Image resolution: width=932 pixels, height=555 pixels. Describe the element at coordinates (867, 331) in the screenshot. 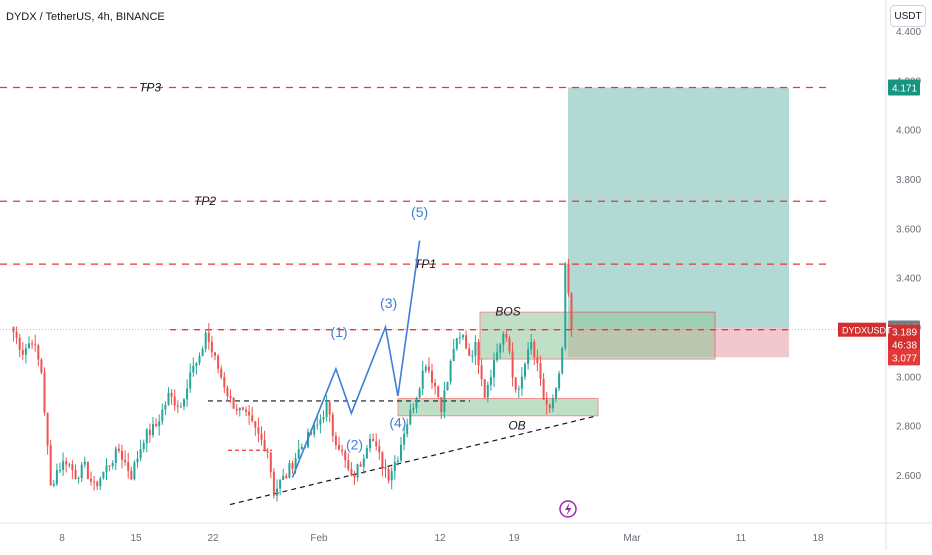

I see `symbol-tag: DYDXUSDT` at that location.